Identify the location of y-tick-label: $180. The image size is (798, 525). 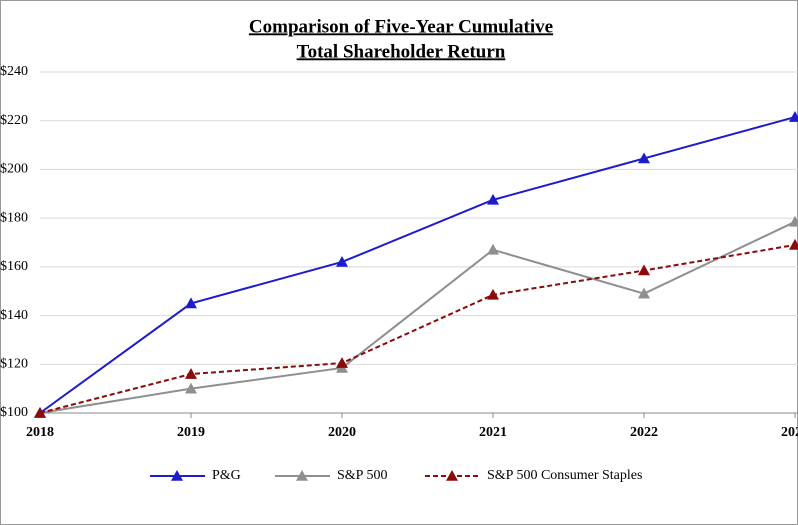
(14, 217).